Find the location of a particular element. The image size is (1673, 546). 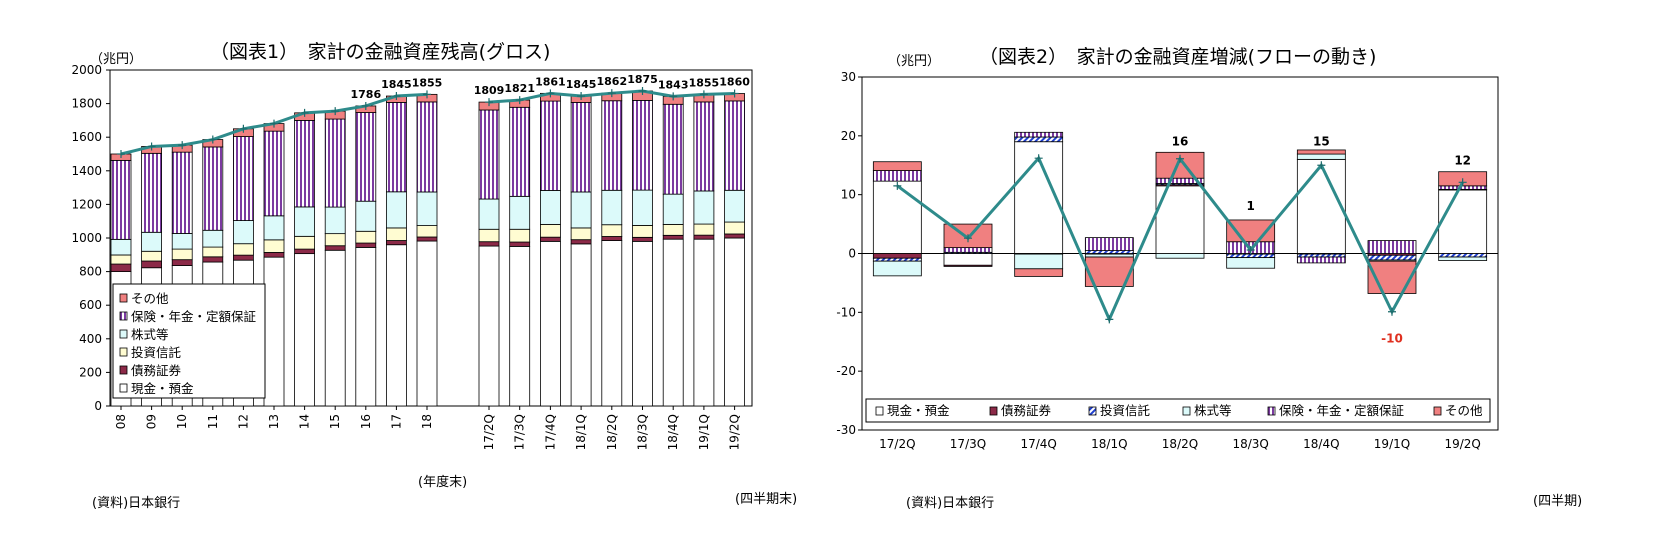

chart1-x-tick-label: 18 is located at coordinates (427, 421).